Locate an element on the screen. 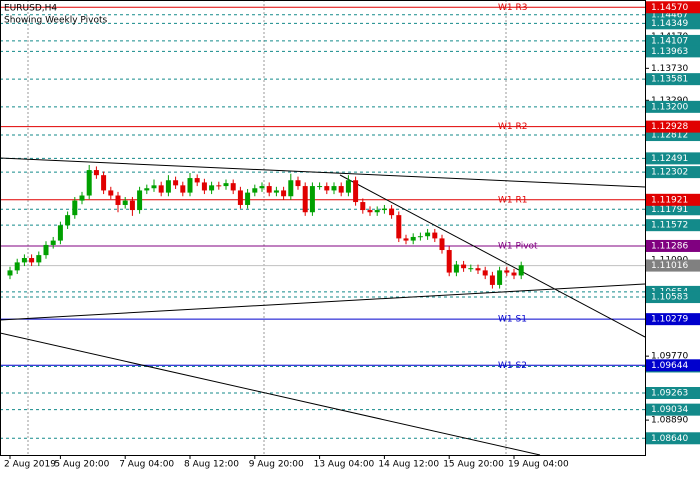  x-tick-label: 15 Aug 20:00 is located at coordinates (473, 465).